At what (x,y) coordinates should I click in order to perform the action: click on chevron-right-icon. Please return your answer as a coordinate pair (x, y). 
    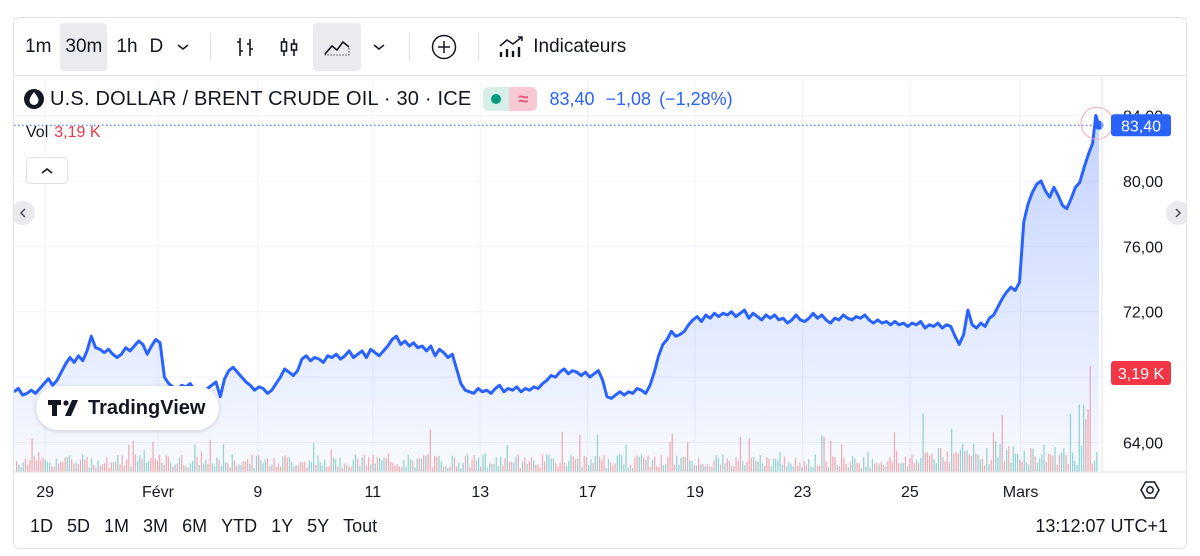
    Looking at the image, I should click on (1178, 213).